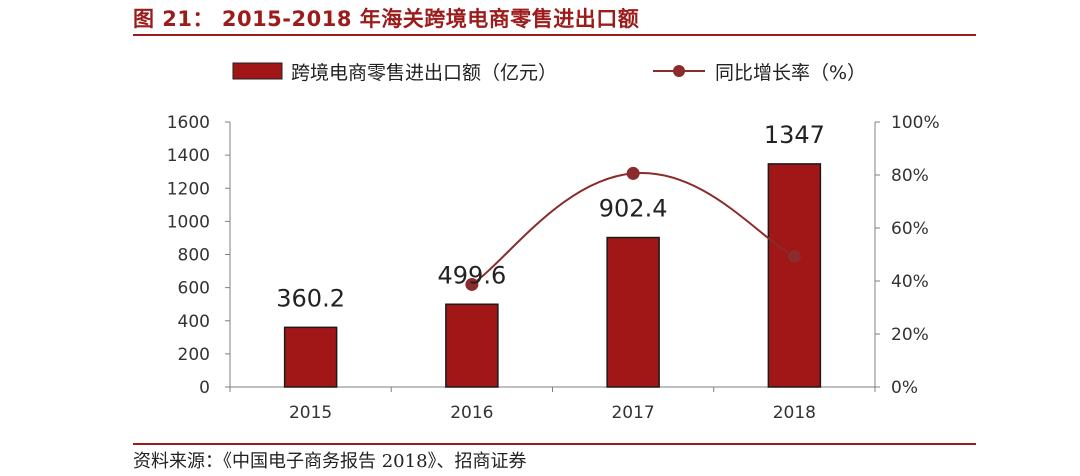 This screenshot has height=476, width=1080. I want to click on left-axis-tick-label: 200, so click(194, 355).